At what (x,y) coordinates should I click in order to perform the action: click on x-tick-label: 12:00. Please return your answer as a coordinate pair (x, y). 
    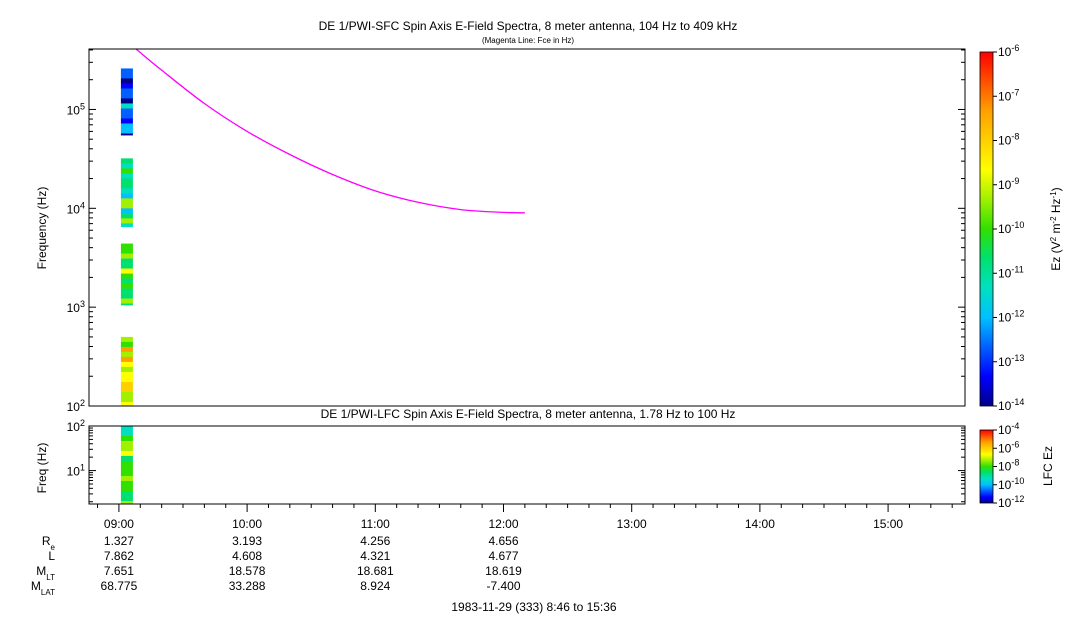
    Looking at the image, I should click on (503, 524).